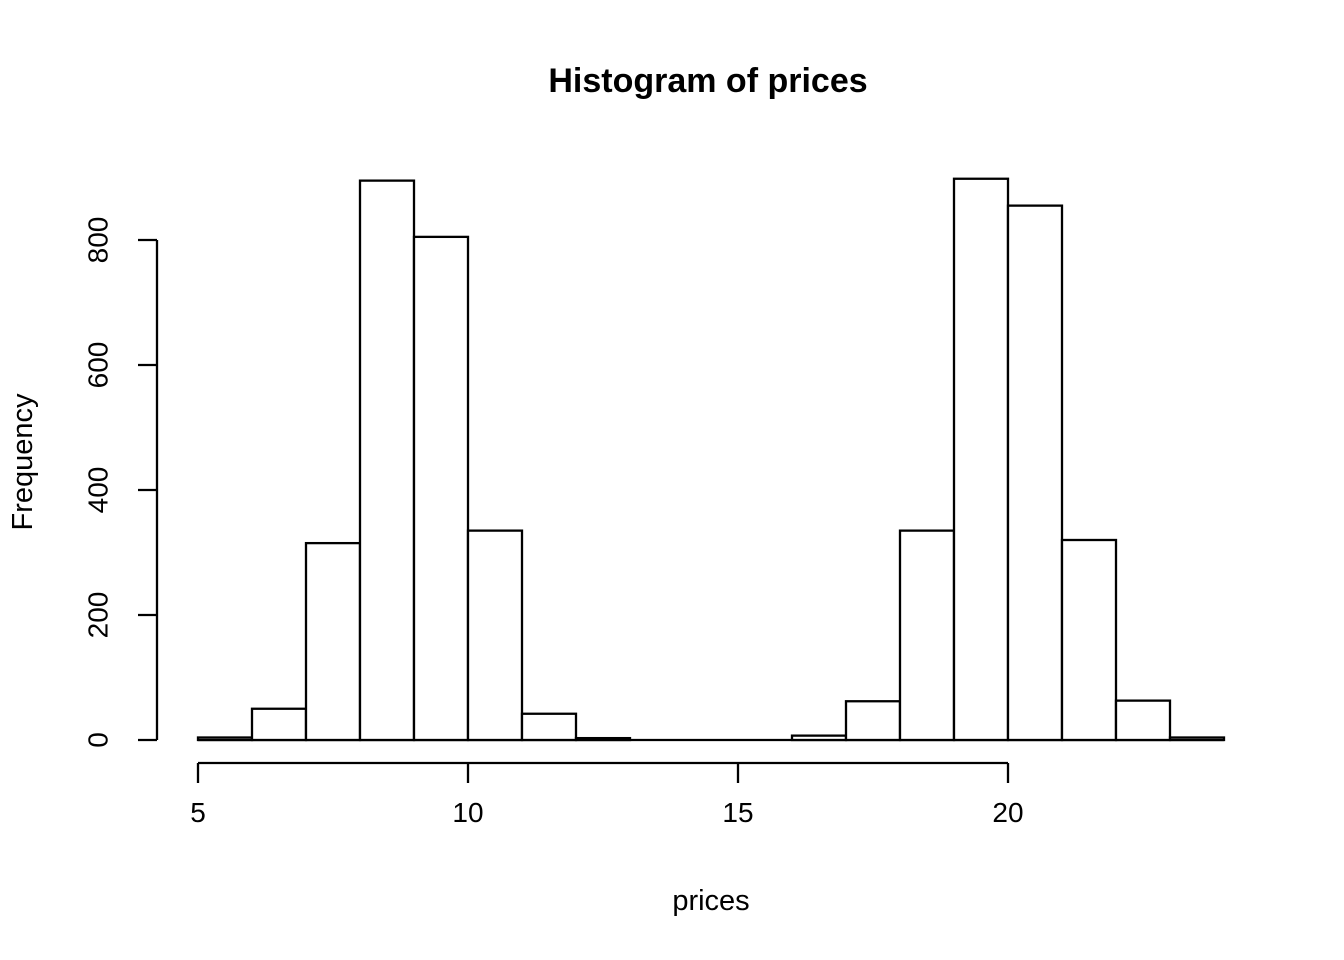  I want to click on chart-title: Histogram of prices, so click(707, 81).